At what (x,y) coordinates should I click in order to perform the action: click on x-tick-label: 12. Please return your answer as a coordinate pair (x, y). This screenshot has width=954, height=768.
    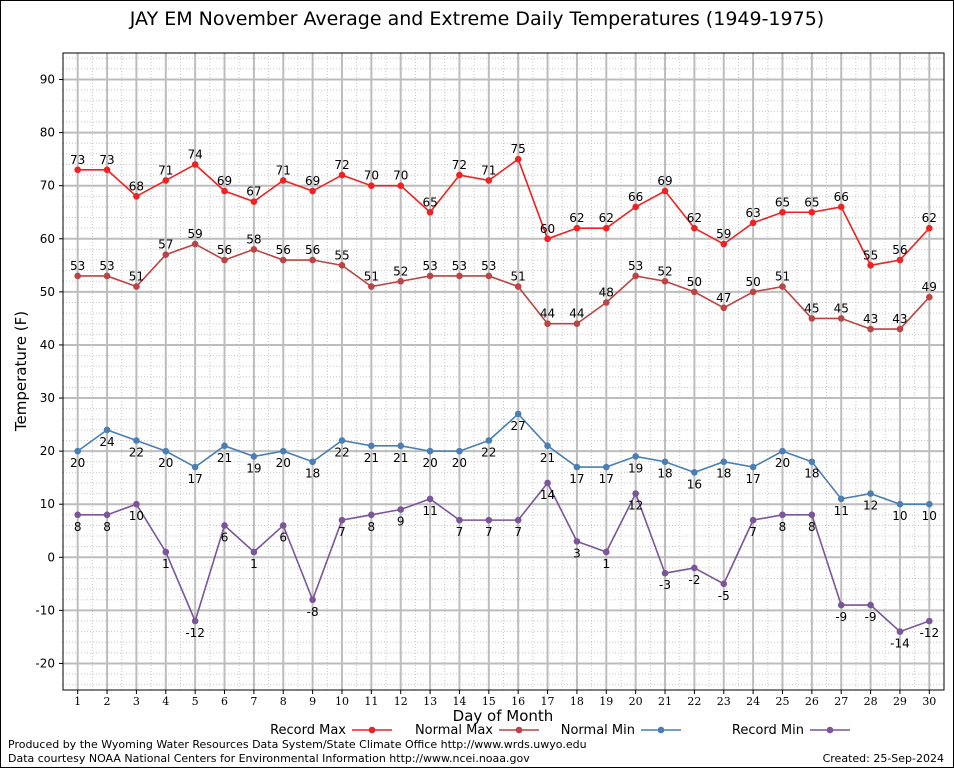
    Looking at the image, I should click on (401, 701).